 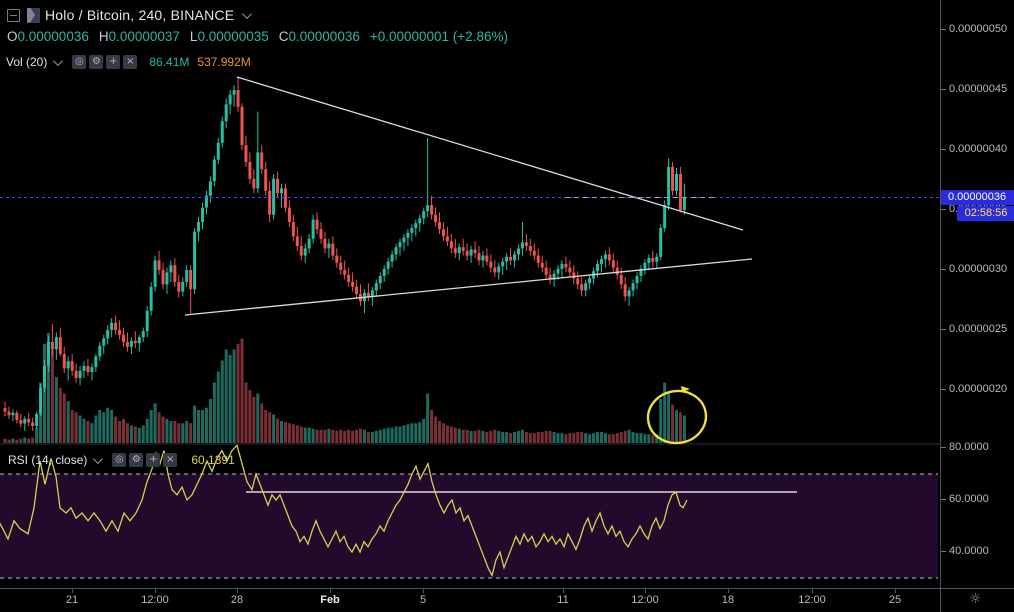 What do you see at coordinates (193, 36) in the screenshot?
I see `low-label: L` at bounding box center [193, 36].